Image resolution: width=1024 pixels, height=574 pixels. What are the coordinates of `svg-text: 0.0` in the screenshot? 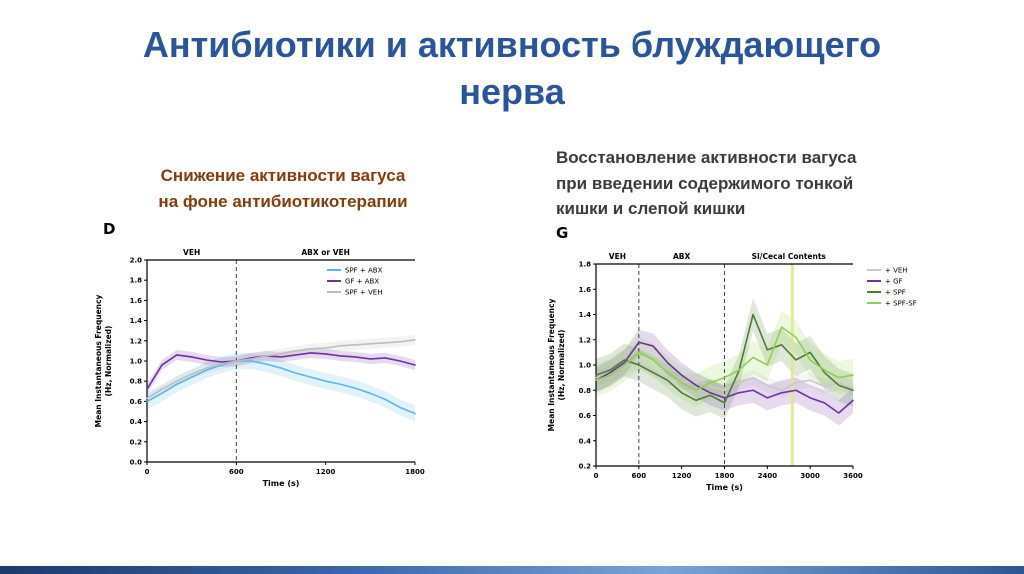 It's located at (136, 463).